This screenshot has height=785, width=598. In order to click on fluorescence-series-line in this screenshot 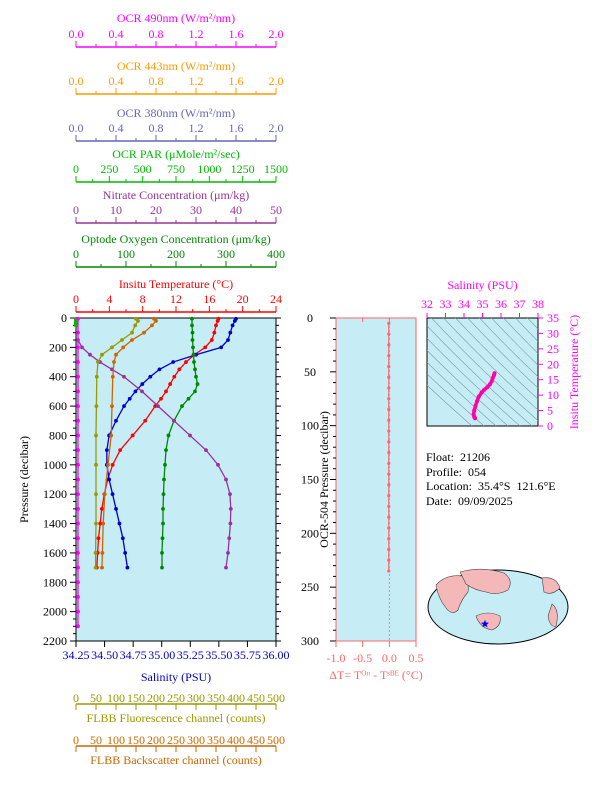, I will do `click(116, 443)`.